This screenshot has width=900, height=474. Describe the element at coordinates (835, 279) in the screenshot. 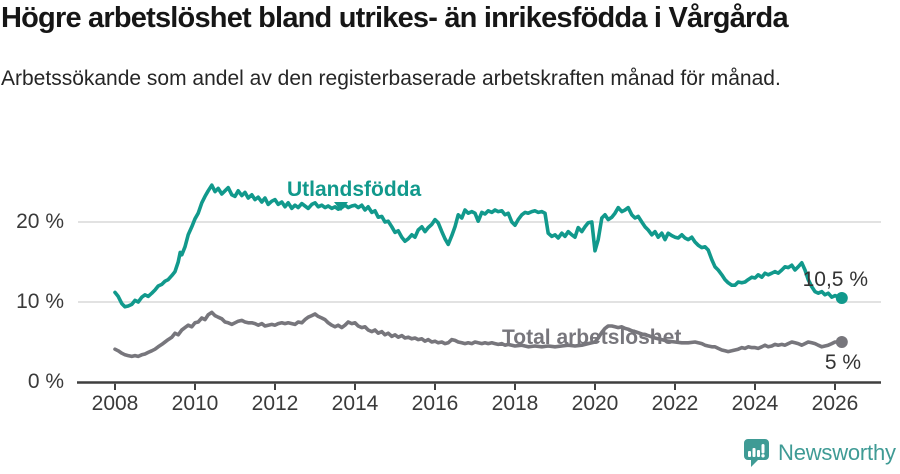

I see `end-value-label-utlandsfodda: 10,5 %` at that location.